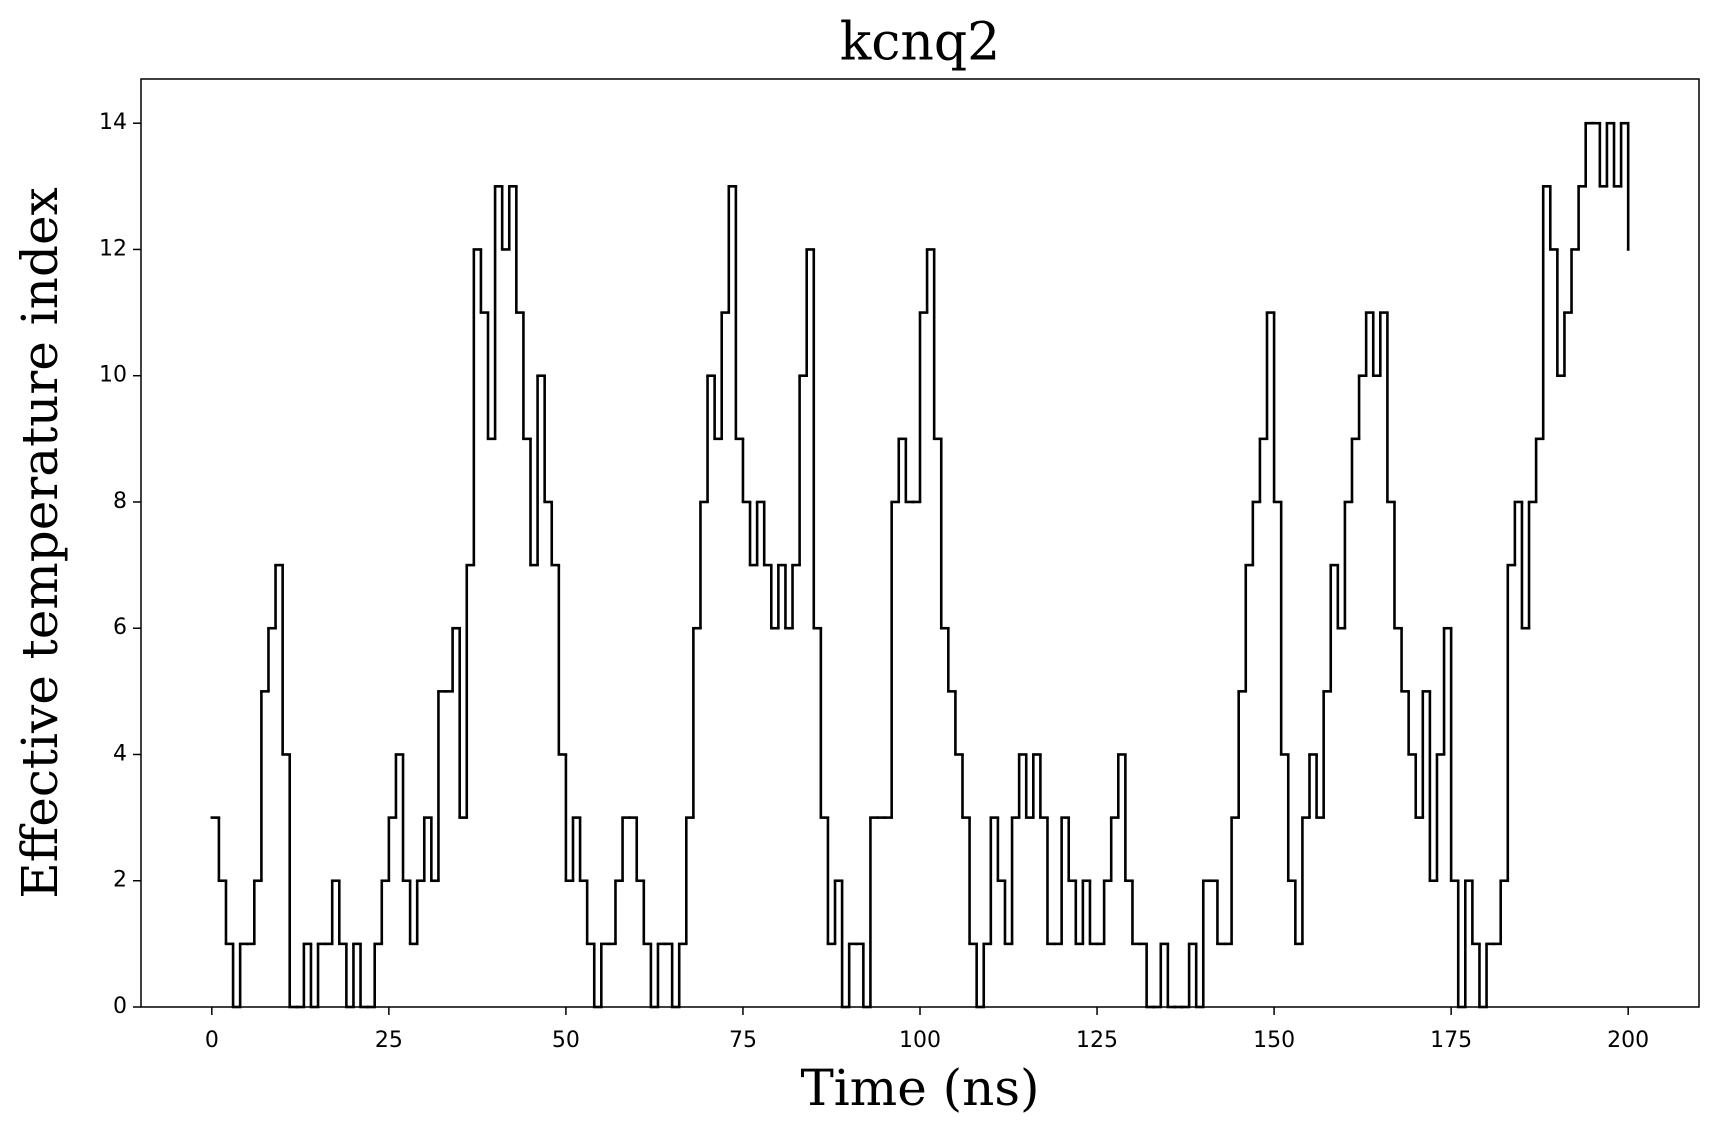  I want to click on y-tick-label: 10, so click(113, 375).